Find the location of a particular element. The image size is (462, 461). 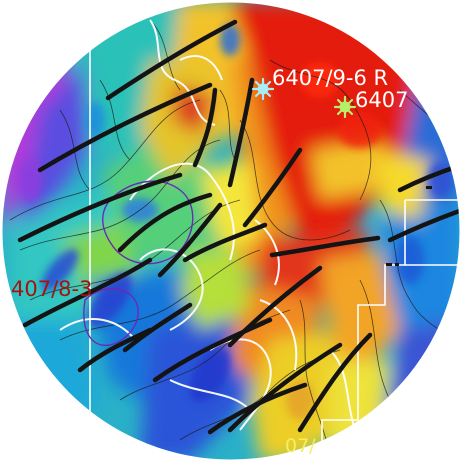

well-6407: 6407 is located at coordinates (370, 103).